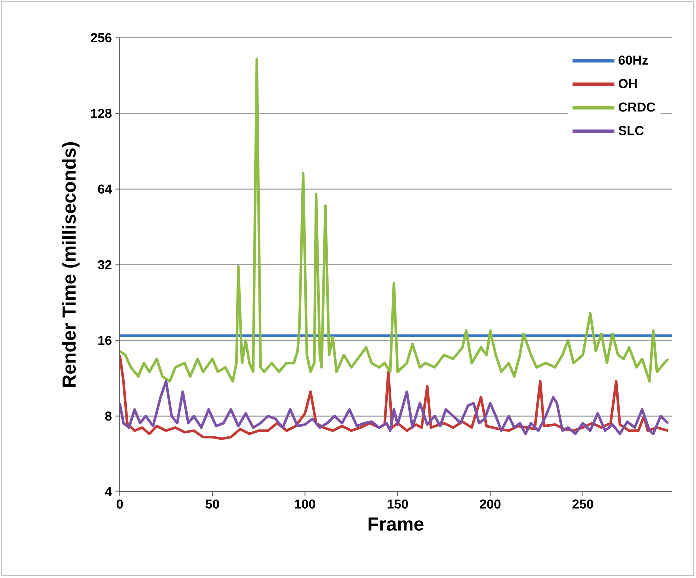 The height and width of the screenshot is (578, 696). Describe the element at coordinates (120, 504) in the screenshot. I see `x-tick-label: 0` at that location.